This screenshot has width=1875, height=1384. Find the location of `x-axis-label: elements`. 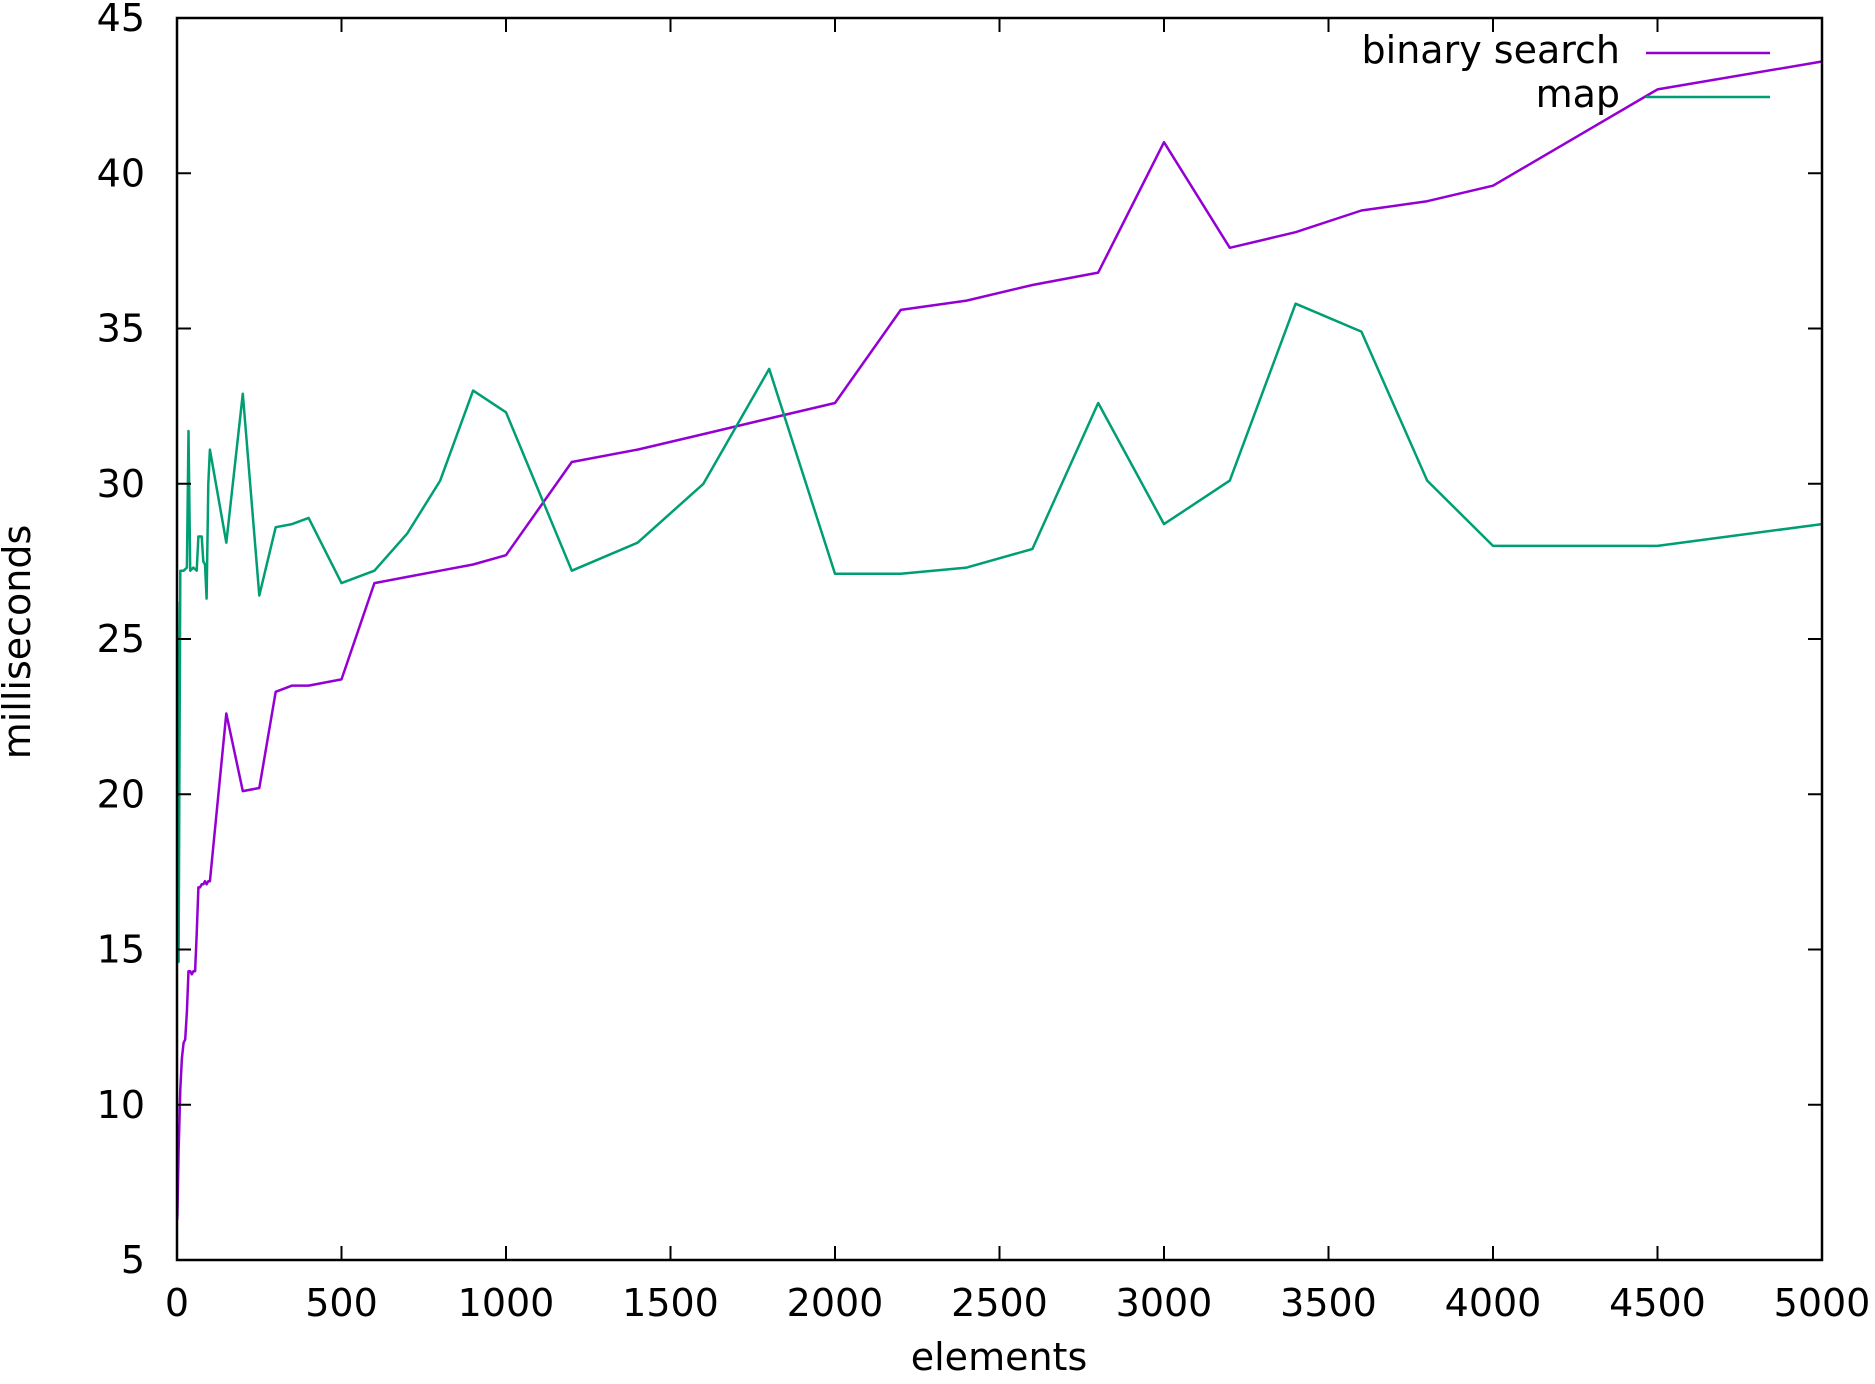

x-axis-label: elements is located at coordinates (999, 1357).